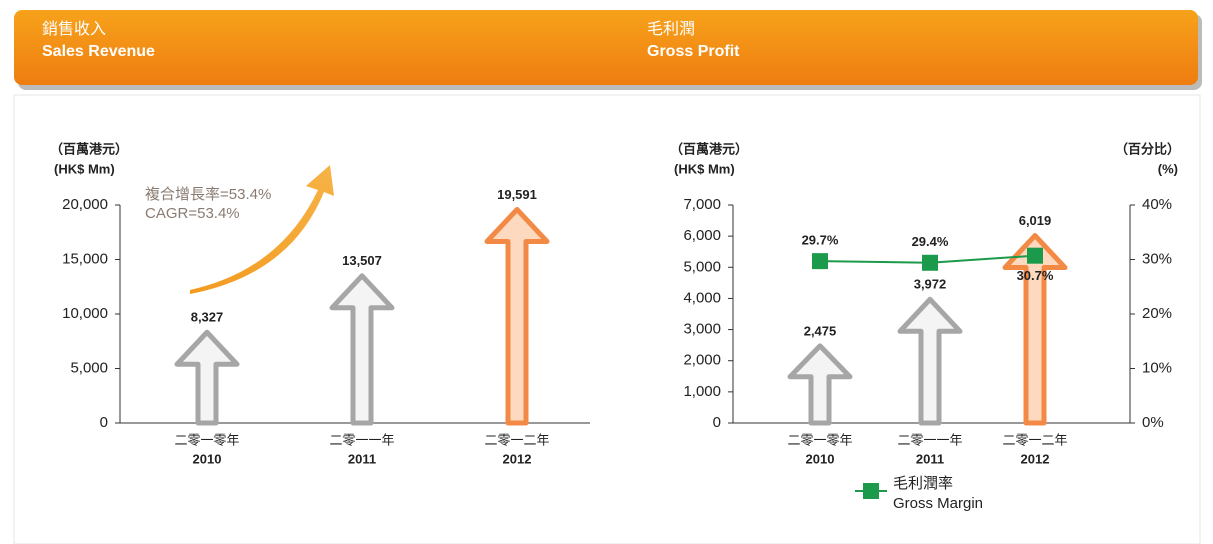  I want to click on y-tick-label: 20,000, so click(85, 204).